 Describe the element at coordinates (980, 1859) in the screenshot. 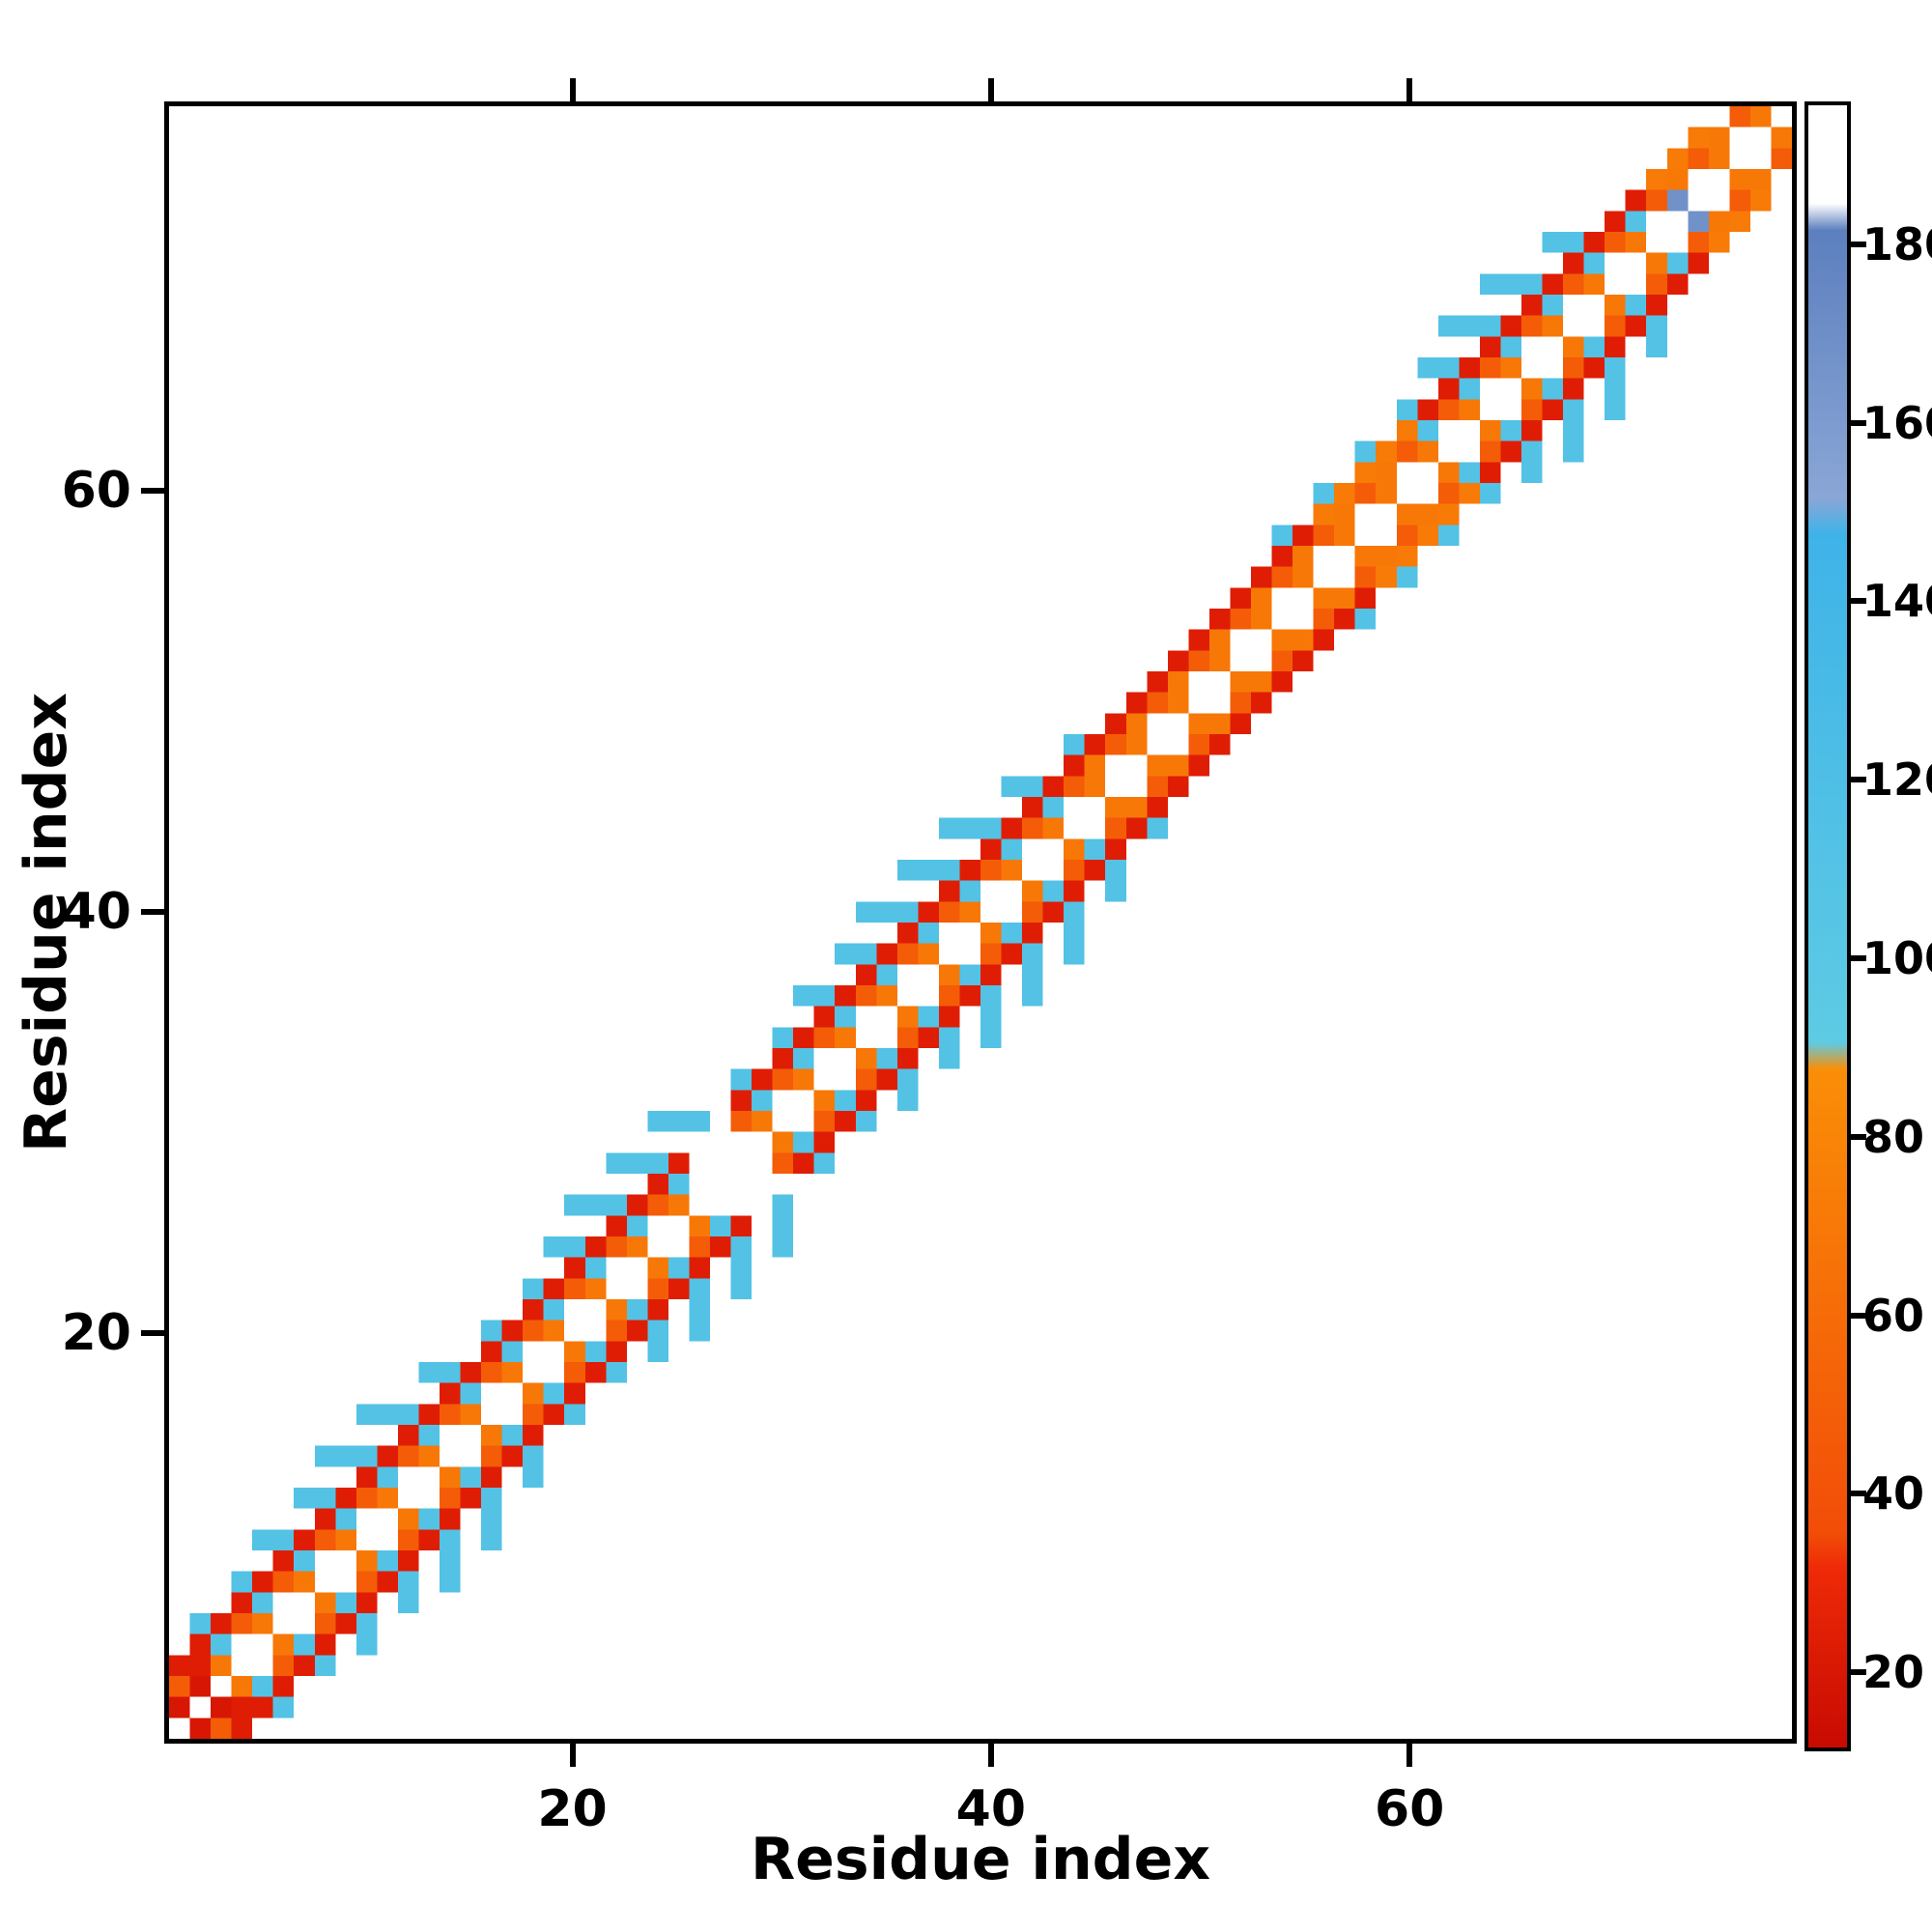

I see `x-axis-label: Residue index` at that location.